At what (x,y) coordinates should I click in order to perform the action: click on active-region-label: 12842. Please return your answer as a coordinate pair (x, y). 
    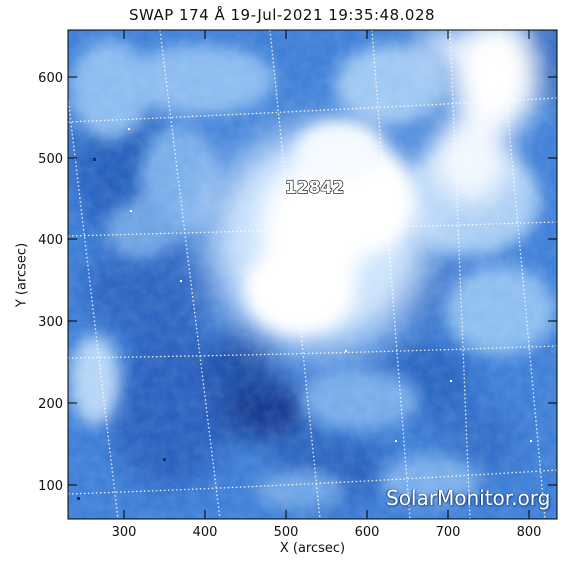
    Looking at the image, I should click on (314, 188).